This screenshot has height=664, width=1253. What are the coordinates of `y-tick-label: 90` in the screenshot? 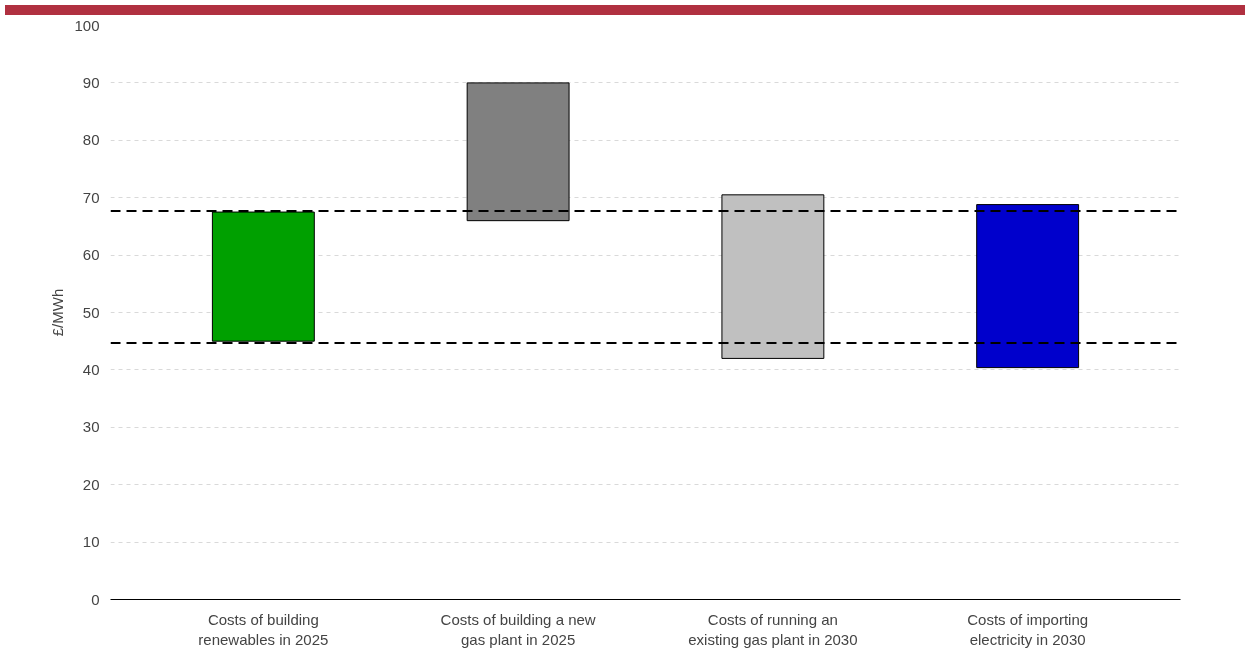 It's located at (91, 82).